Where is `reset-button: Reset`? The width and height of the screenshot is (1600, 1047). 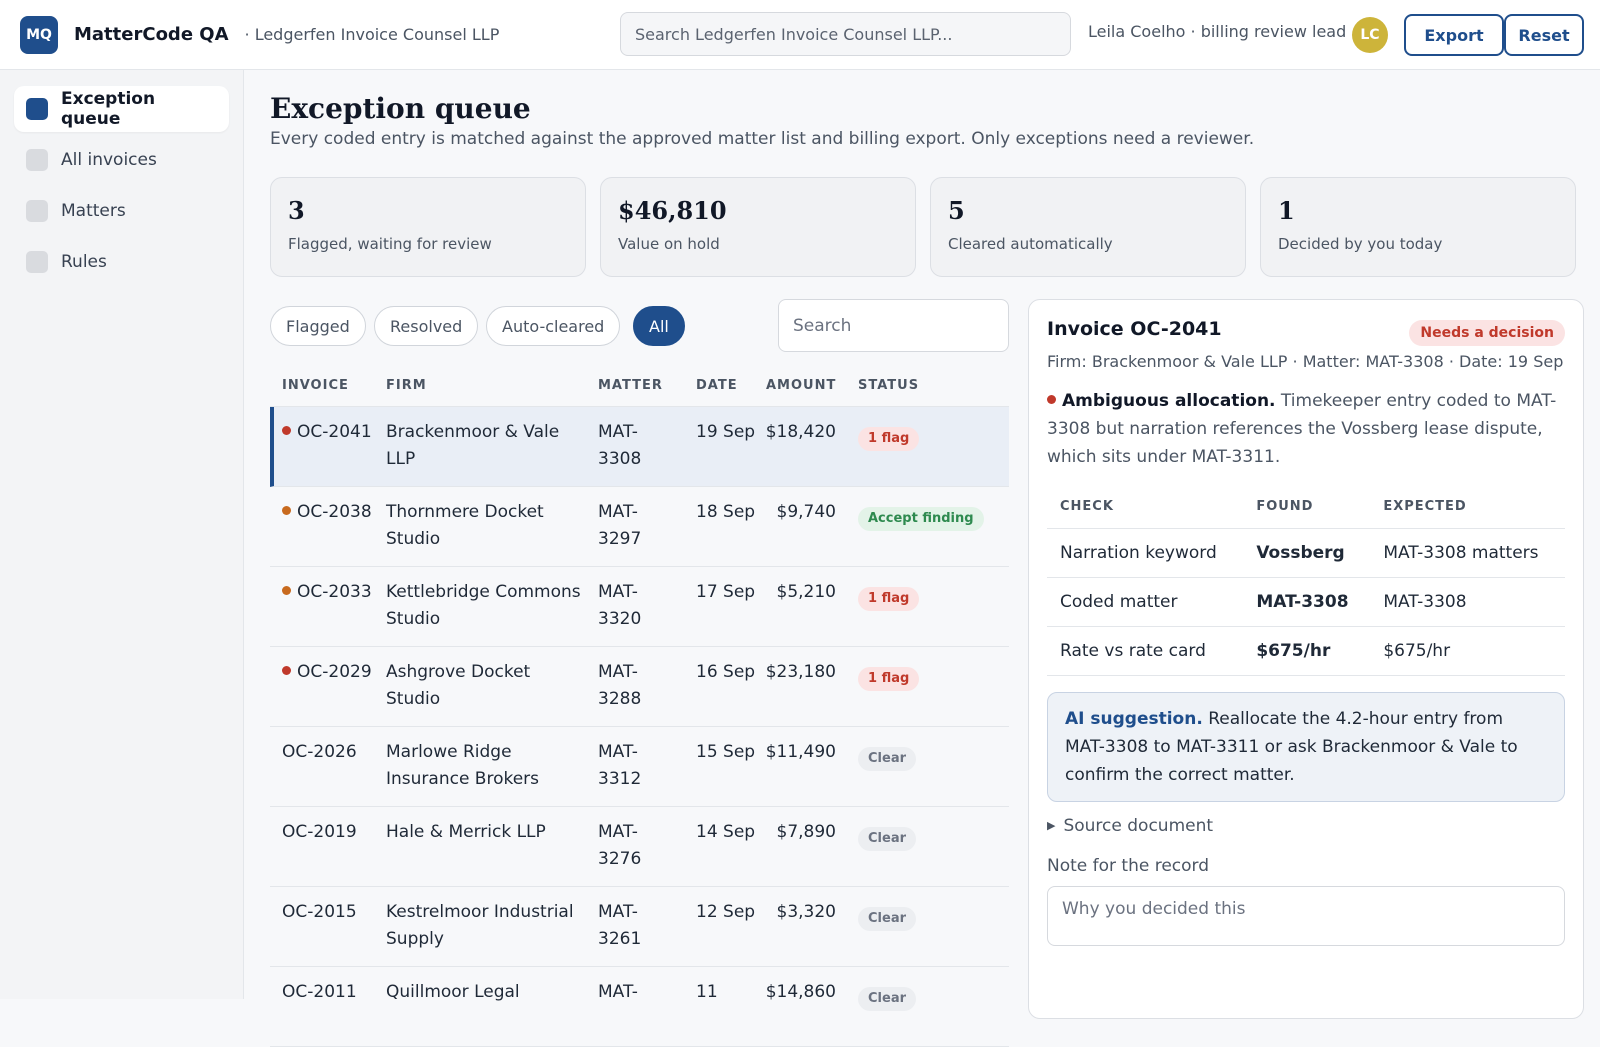 reset-button: Reset is located at coordinates (1544, 35).